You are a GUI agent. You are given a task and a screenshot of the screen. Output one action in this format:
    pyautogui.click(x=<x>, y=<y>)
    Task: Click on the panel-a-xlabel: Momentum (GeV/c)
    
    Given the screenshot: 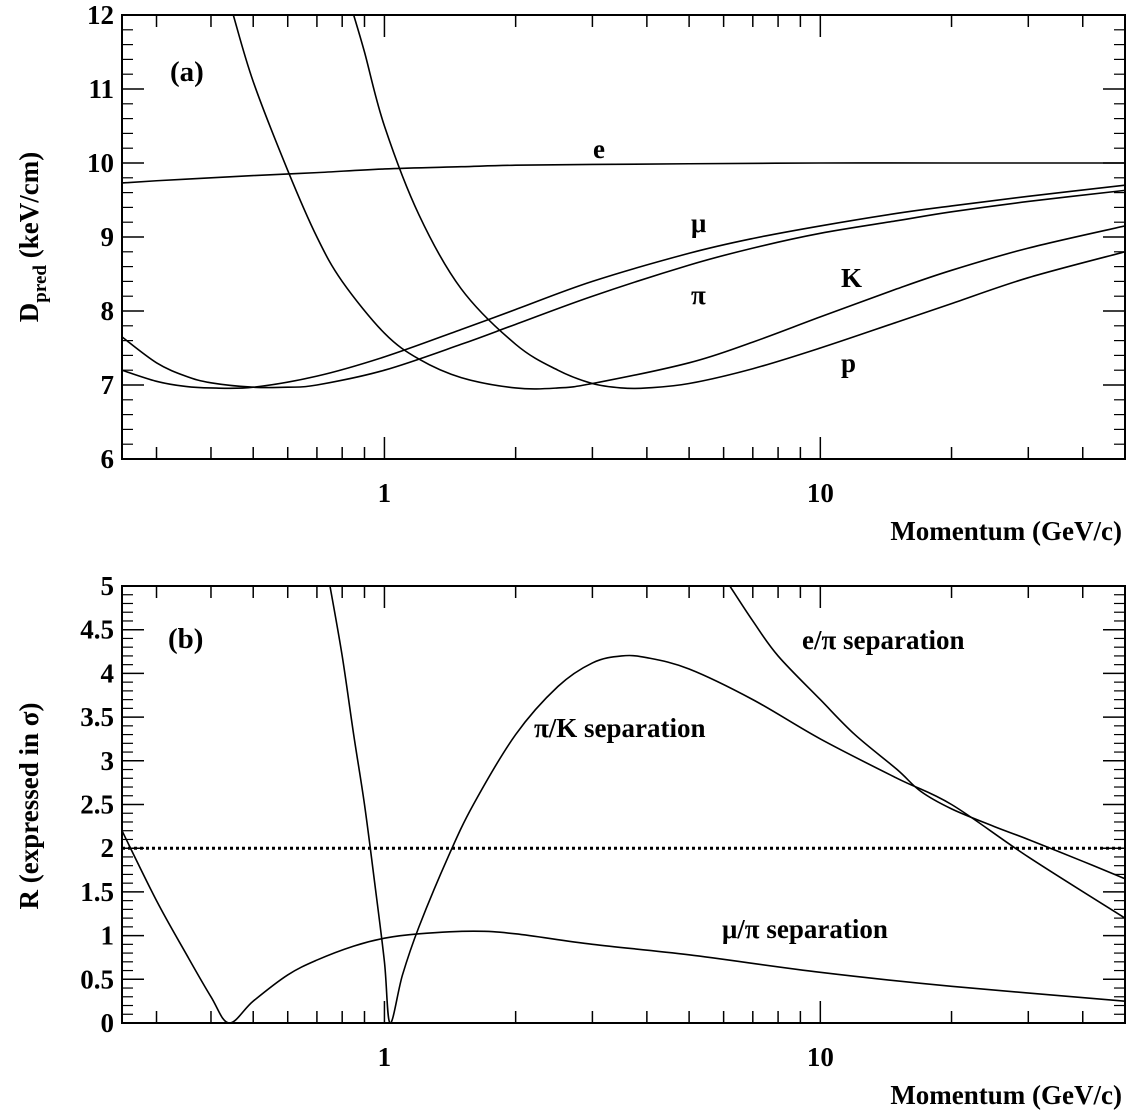 What is the action you would take?
    pyautogui.click(x=1006, y=531)
    